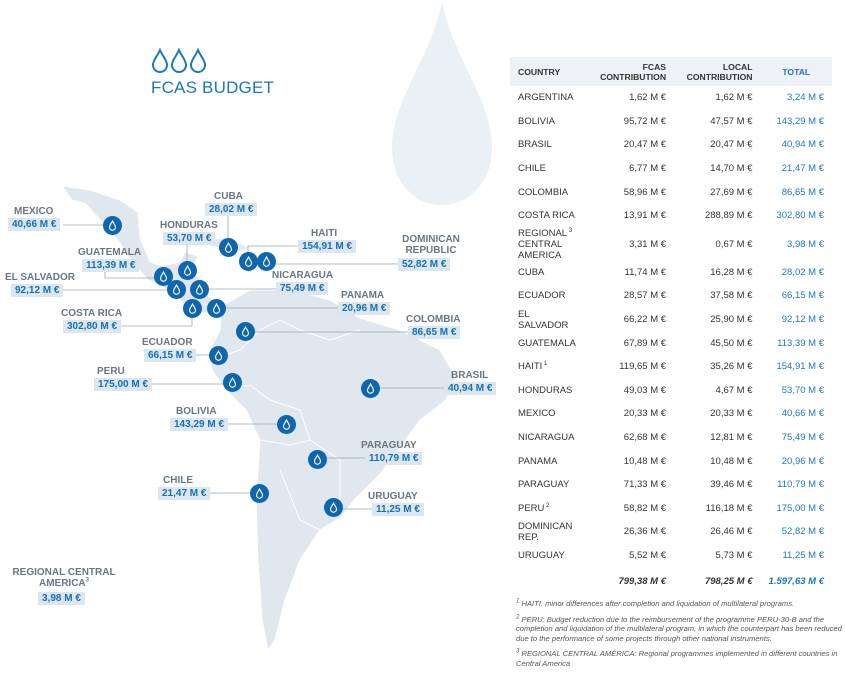  What do you see at coordinates (802, 169) in the screenshot?
I see `total-cell: 21,47 M €` at bounding box center [802, 169].